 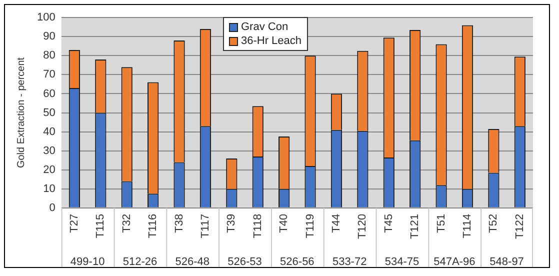 I want to click on x-tick-label: T122, so click(x=520, y=227).